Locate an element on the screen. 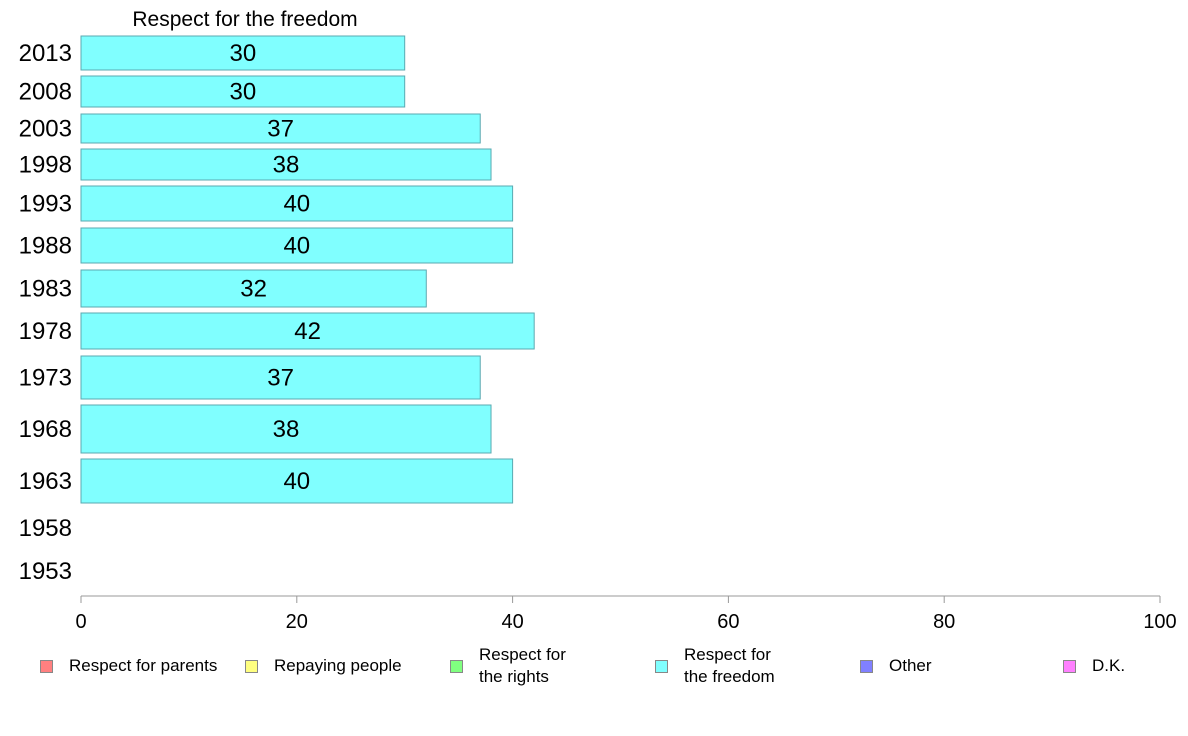 This screenshot has height=736, width=1188. legend-label: Other is located at coordinates (910, 665).